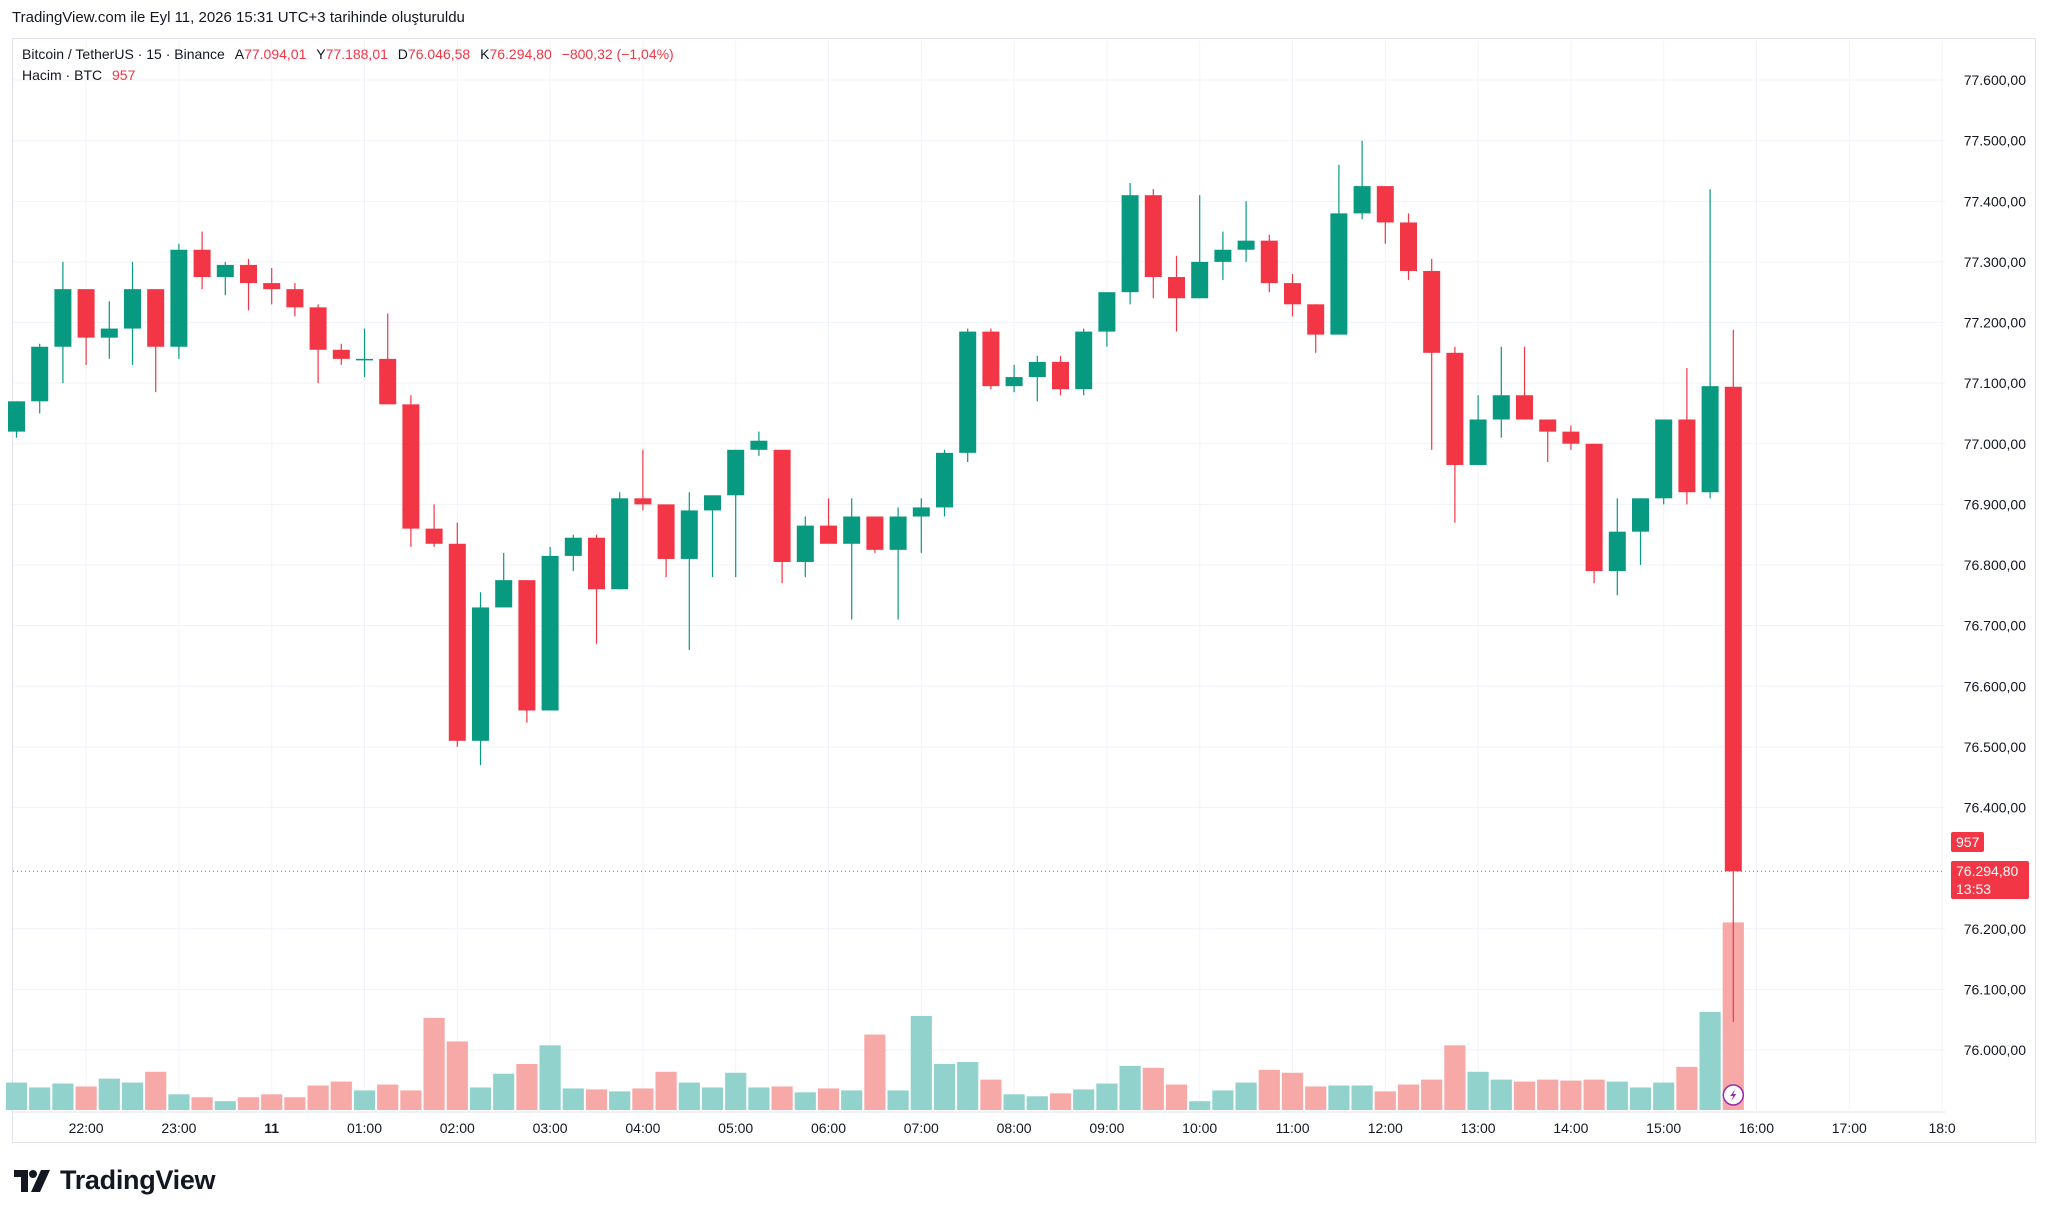  I want to click on low-value: 76.046,58, so click(439, 54).